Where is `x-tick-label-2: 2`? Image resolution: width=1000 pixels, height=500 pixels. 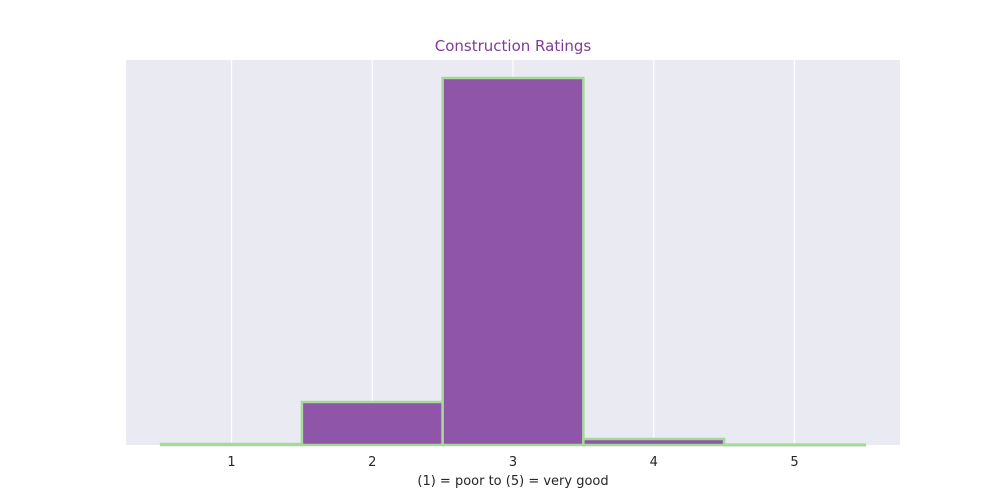 x-tick-label-2: 2 is located at coordinates (372, 462).